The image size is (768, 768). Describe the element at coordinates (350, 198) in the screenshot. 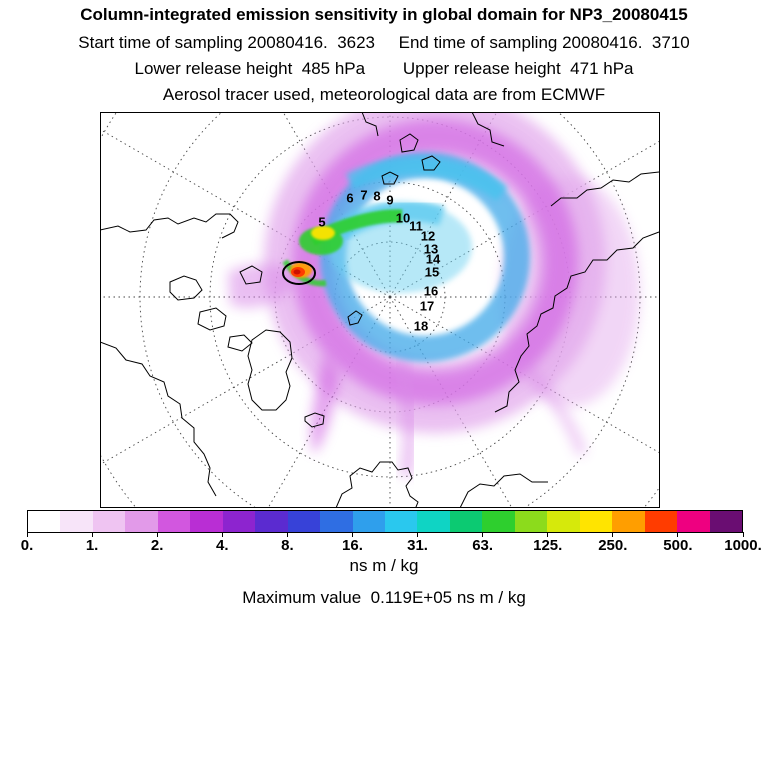

I see `trajectory-point-label: 6` at that location.